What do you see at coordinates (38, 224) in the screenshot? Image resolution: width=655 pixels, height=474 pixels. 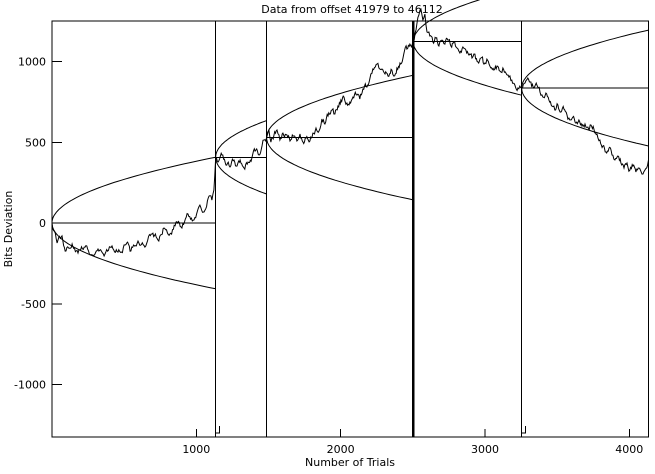 I see `y-axis-ticks: -1000 -500 0 500 1000` at bounding box center [38, 224].